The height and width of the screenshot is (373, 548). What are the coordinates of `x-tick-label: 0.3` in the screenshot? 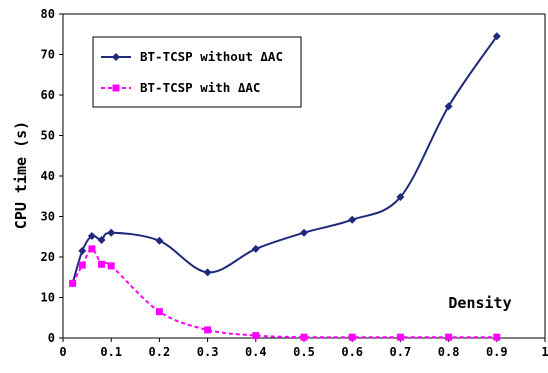 It's located at (208, 352).